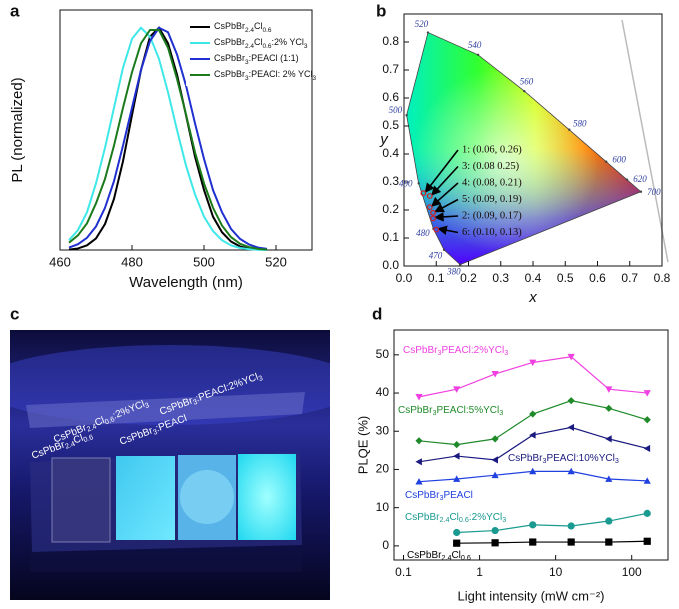 The image size is (679, 609). I want to click on panel-label: a, so click(15, 10).